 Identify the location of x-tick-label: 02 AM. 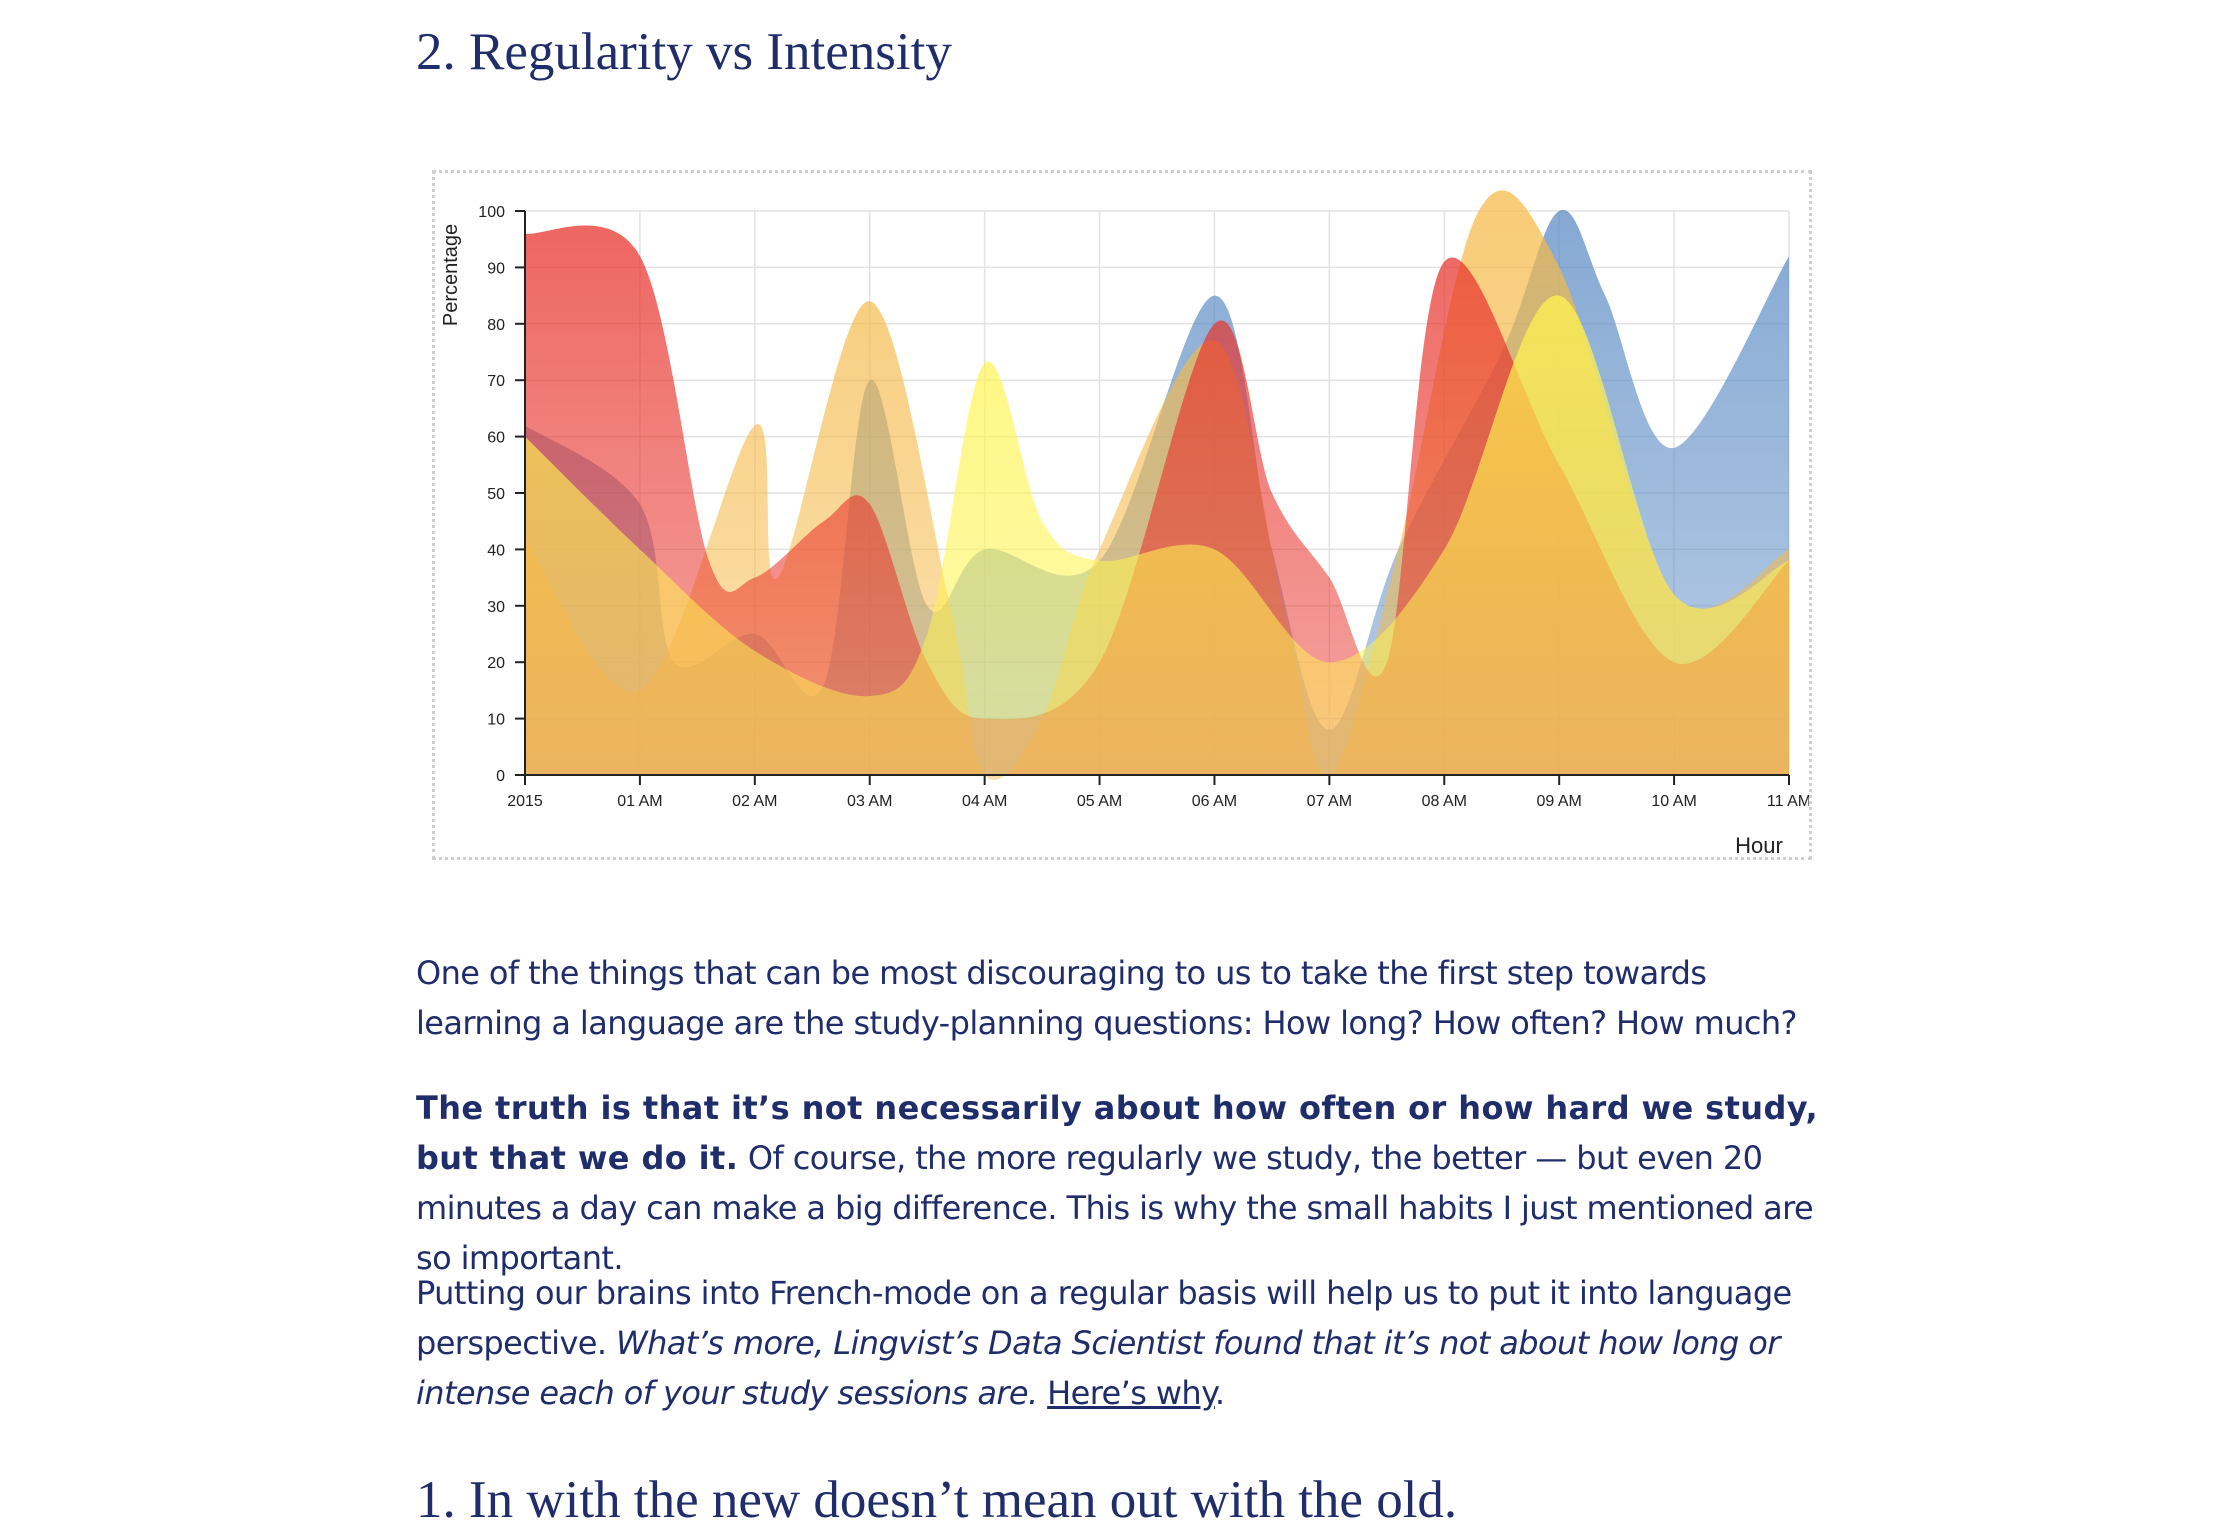
(754, 801).